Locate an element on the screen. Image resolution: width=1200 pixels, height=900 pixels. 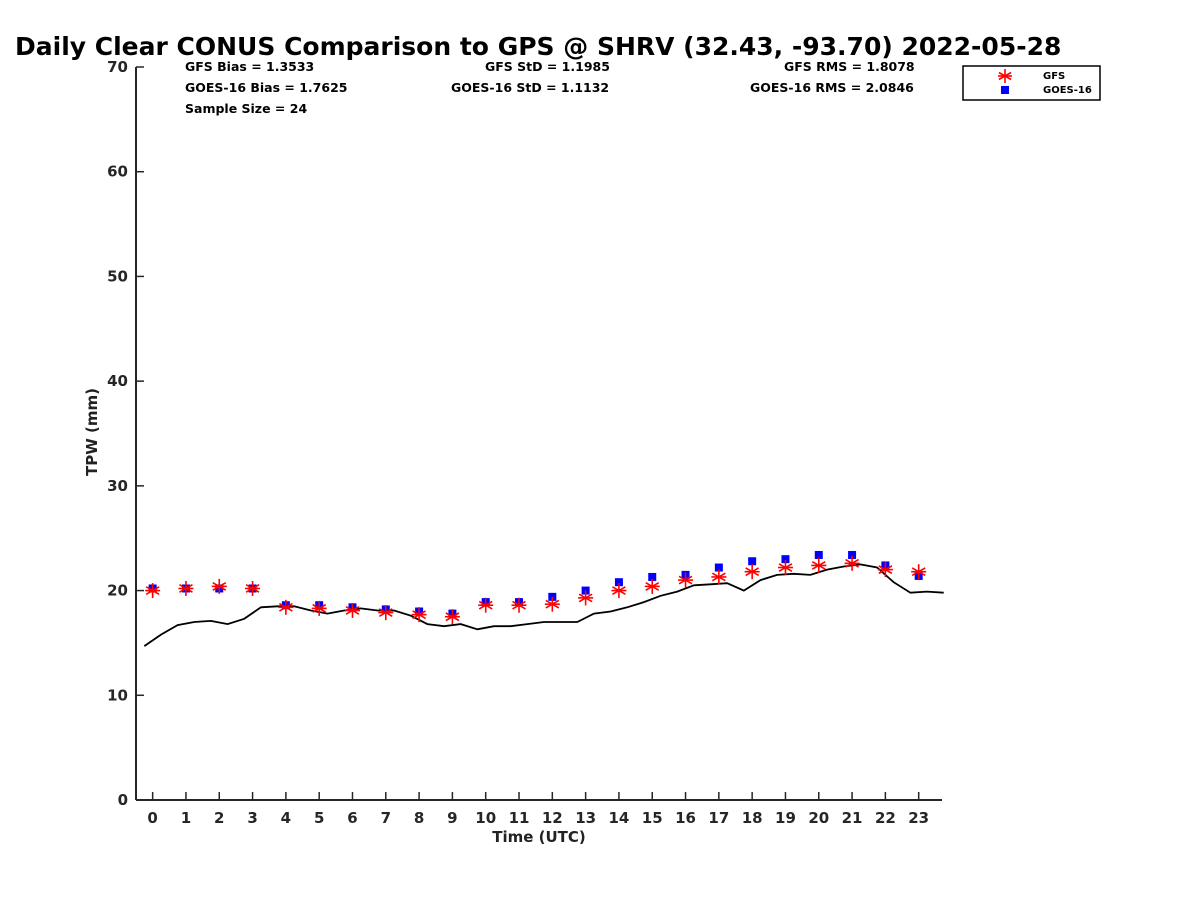
gps-line is located at coordinates (543, 605).